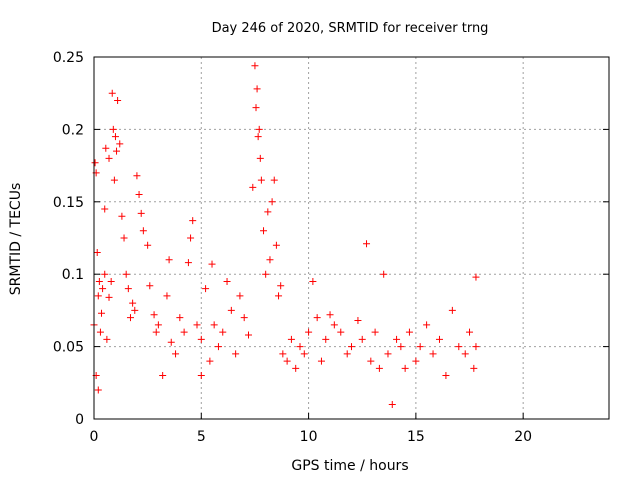  I want to click on y-tick-label: 0.2, so click(73, 130).